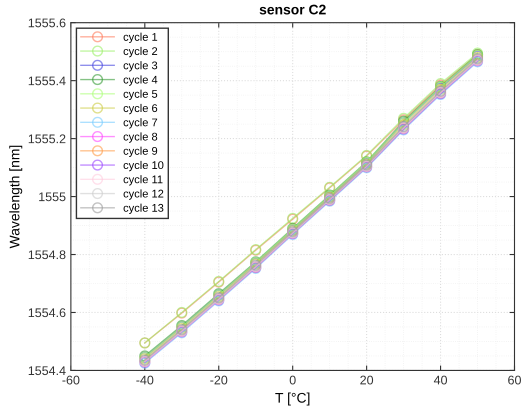 The height and width of the screenshot is (420, 525). I want to click on y-tick-label: 1554.8, so click(47, 255).